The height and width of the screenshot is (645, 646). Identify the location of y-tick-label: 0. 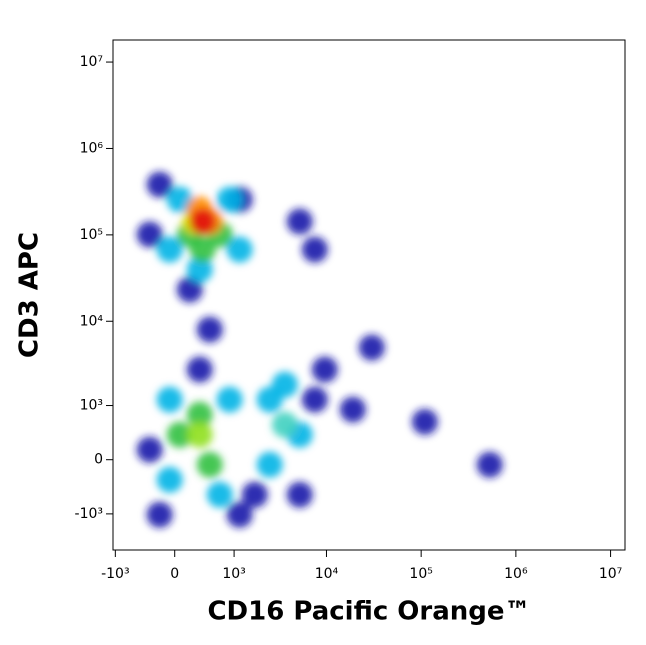
(98, 460).